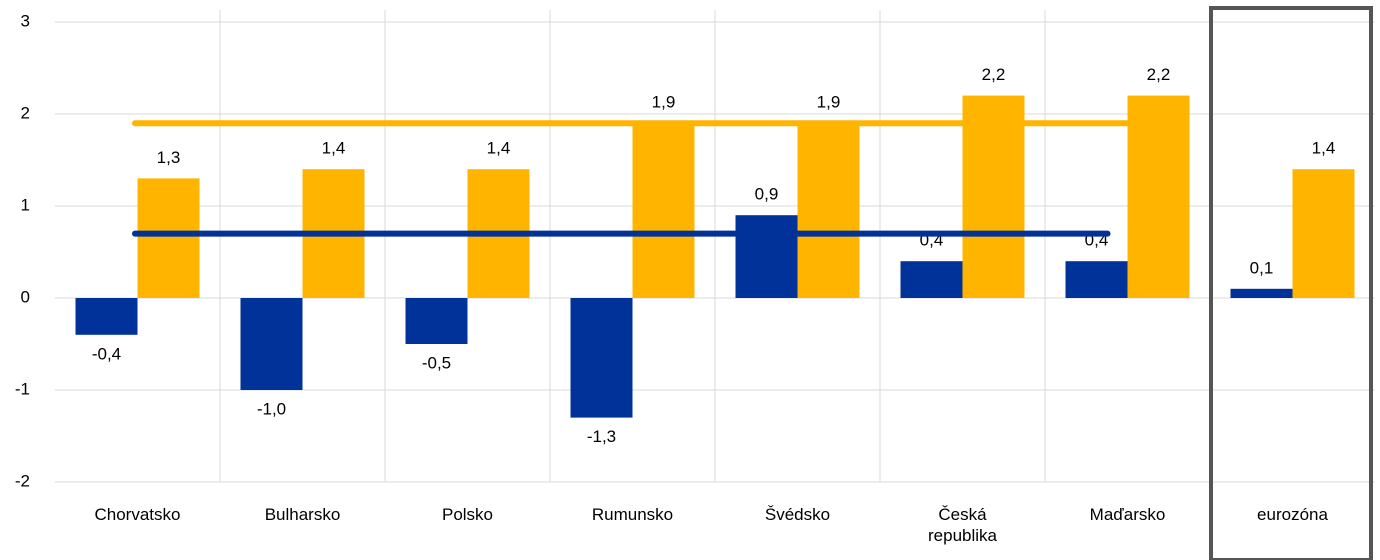 The width and height of the screenshot is (1380, 560). I want to click on y-tick-label: 3, so click(25, 20).